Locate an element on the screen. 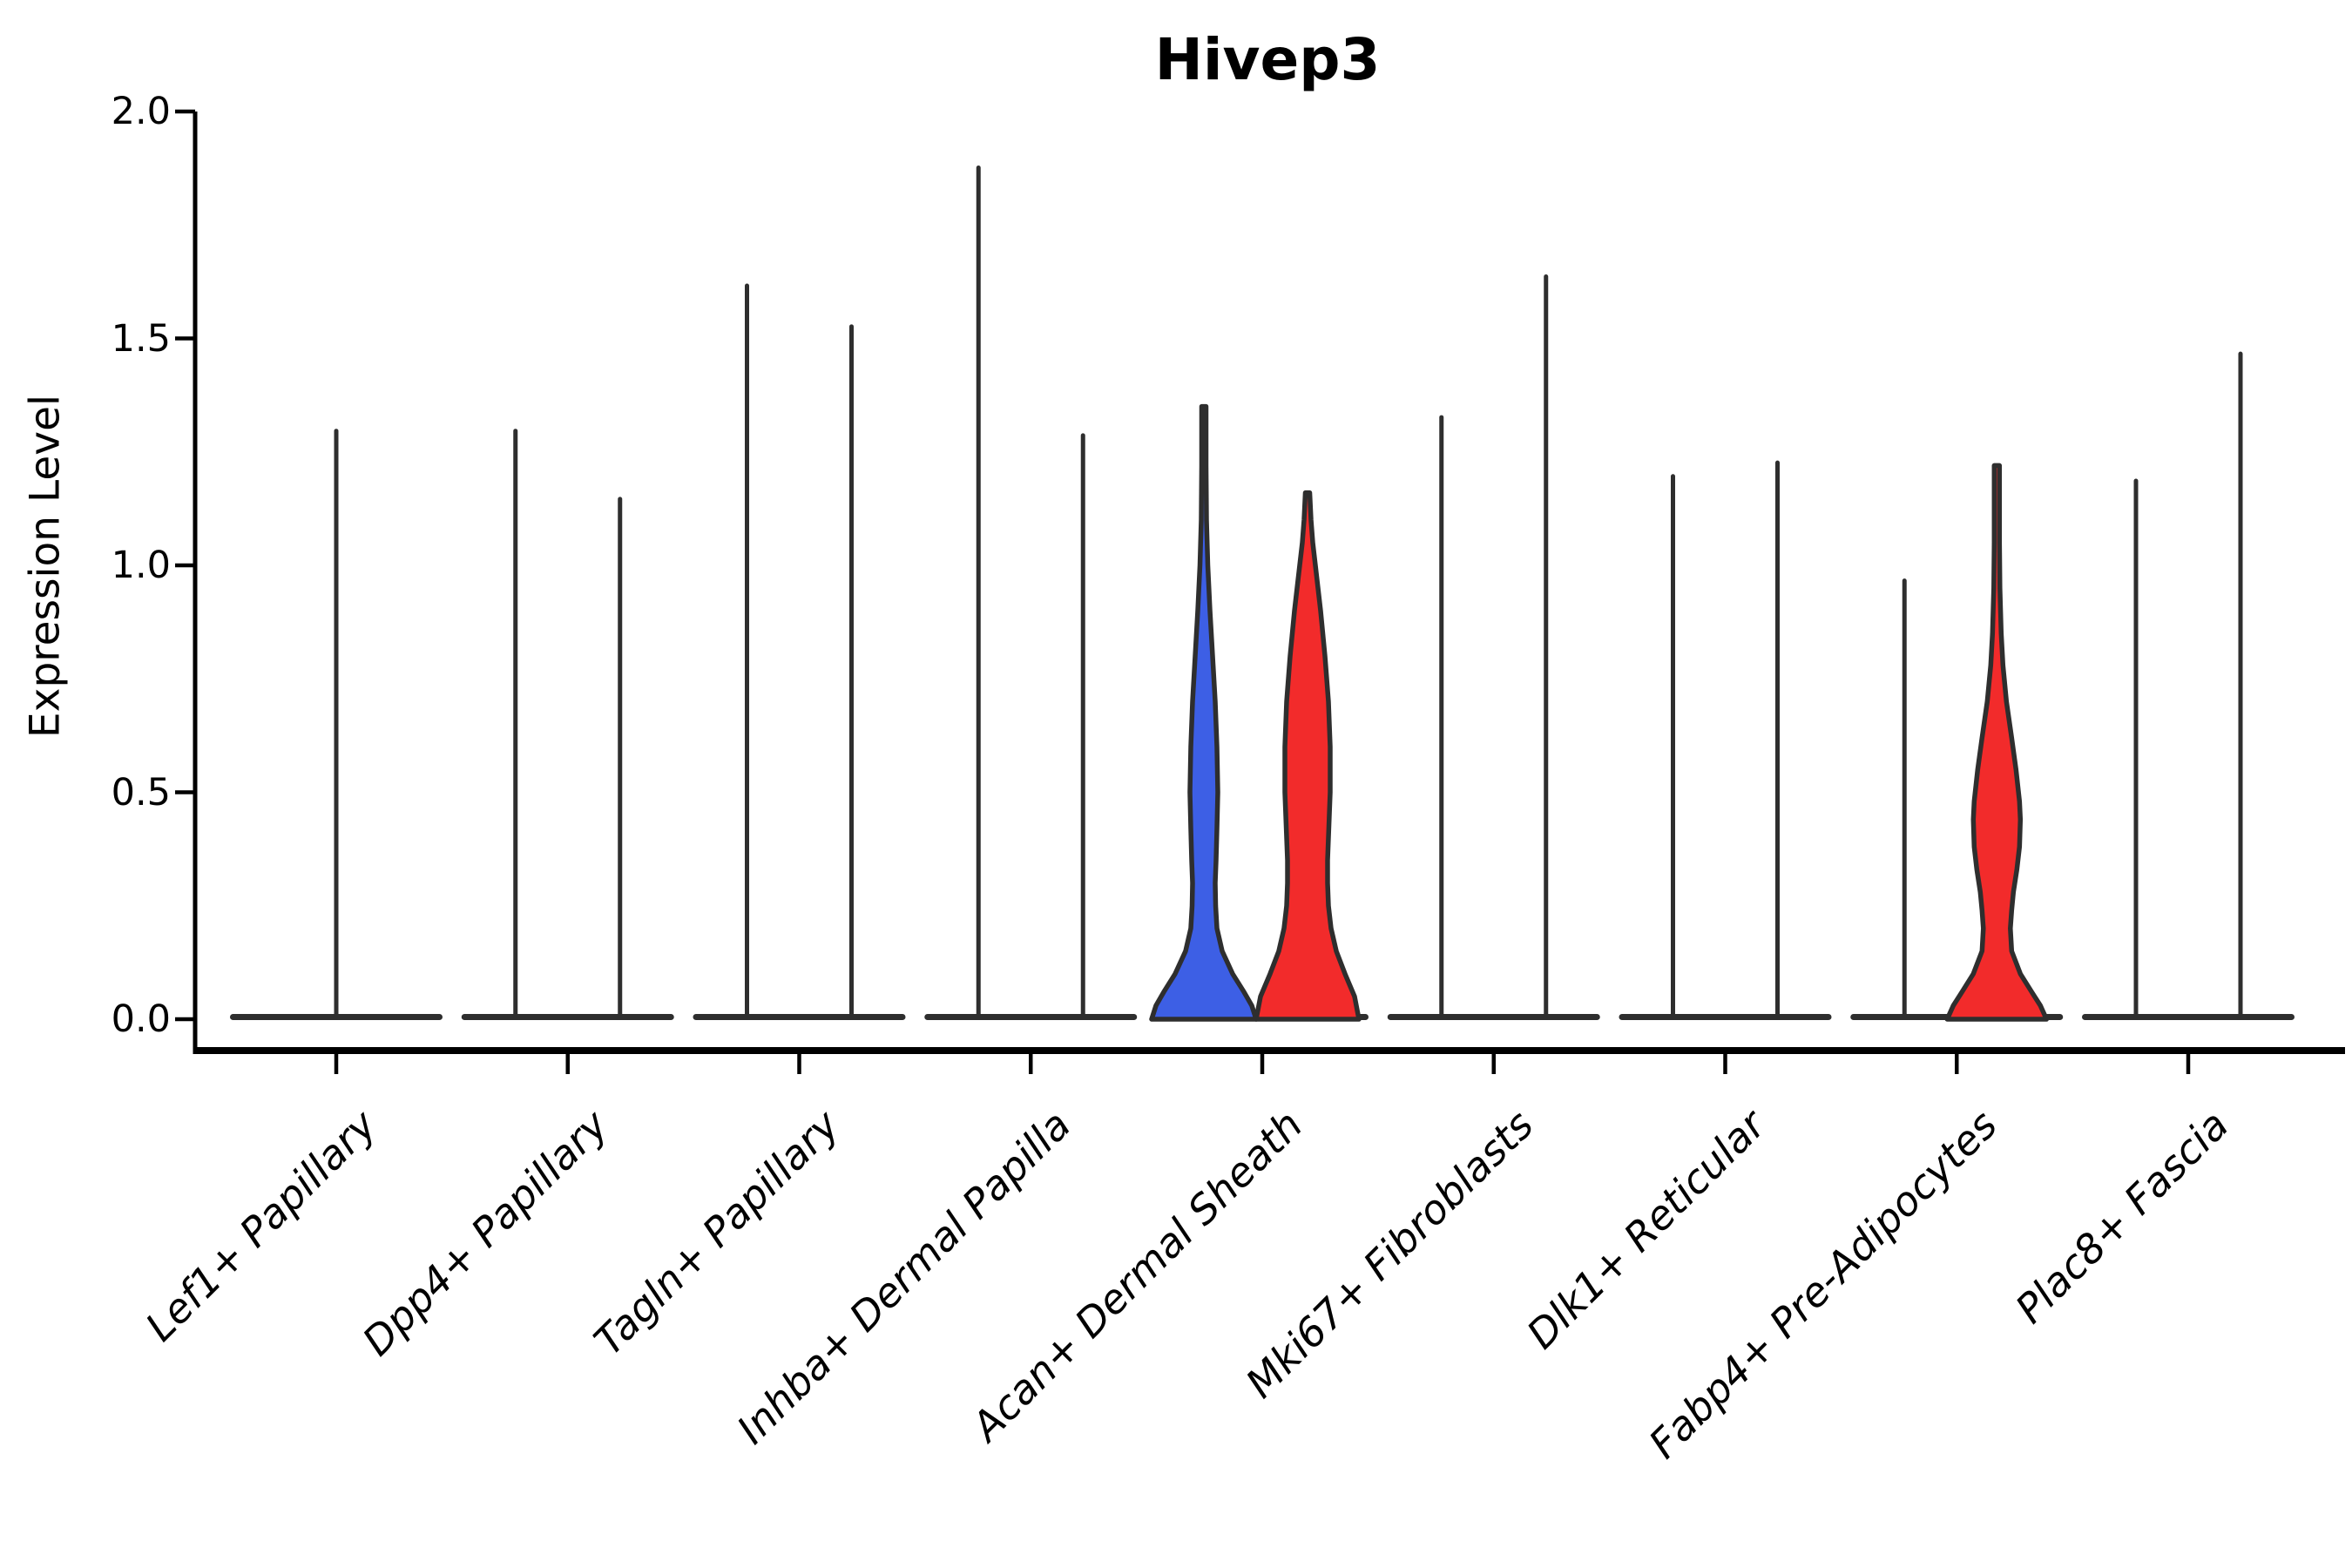 This screenshot has width=2352, height=1568. y-axis-spine is located at coordinates (195, 583).